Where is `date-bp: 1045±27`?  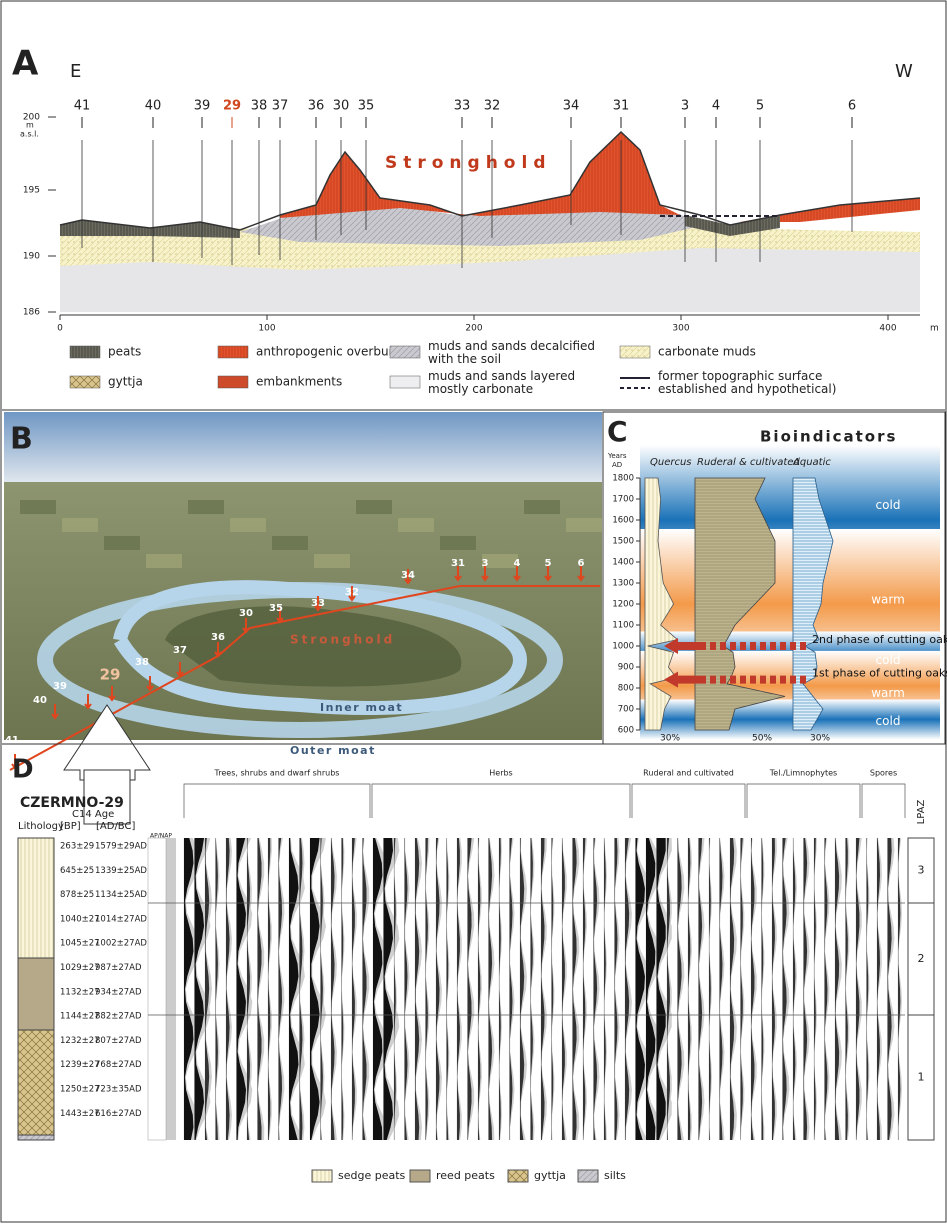
date-bp: 1045±27 is located at coordinates (80, 944).